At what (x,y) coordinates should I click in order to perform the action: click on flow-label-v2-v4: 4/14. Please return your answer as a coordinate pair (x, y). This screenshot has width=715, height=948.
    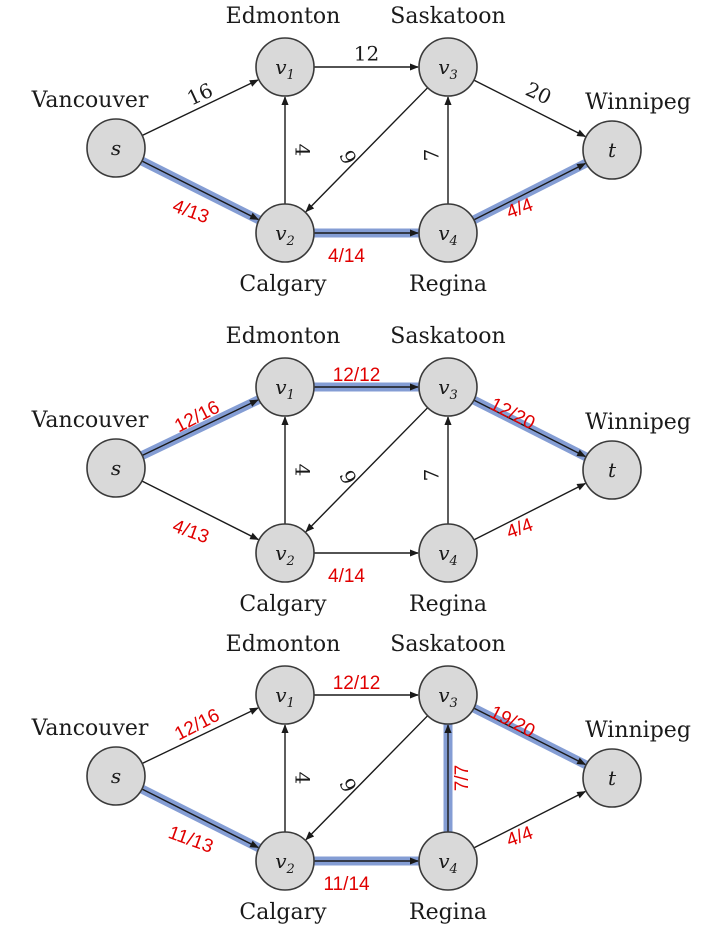
    Looking at the image, I should click on (346, 576).